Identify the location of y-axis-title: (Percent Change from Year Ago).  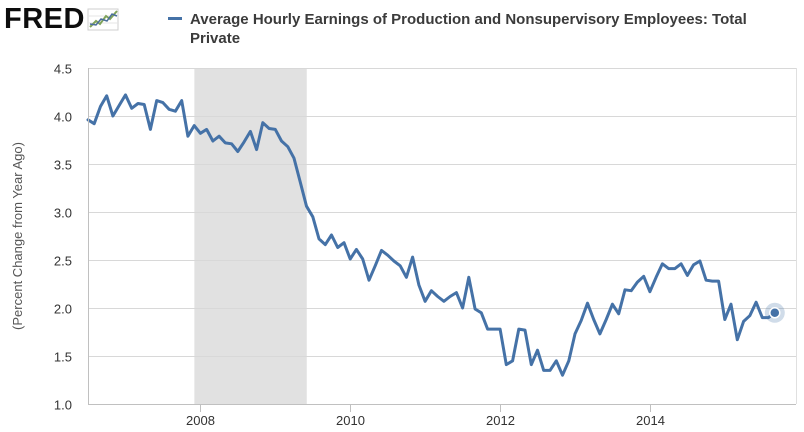
(17, 236).